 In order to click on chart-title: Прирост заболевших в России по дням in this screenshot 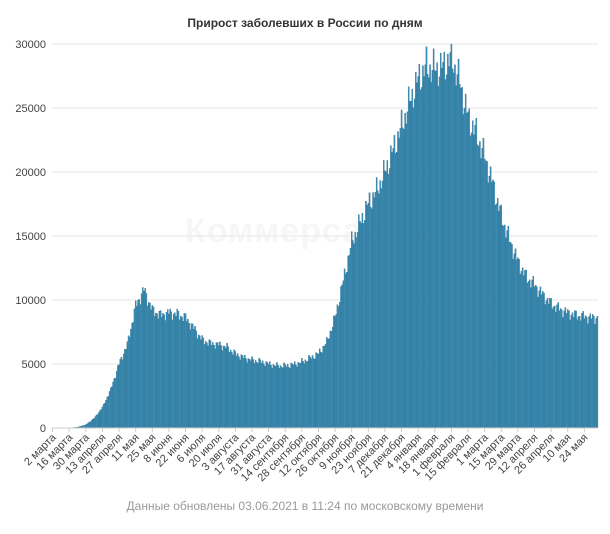, I will do `click(305, 23)`.